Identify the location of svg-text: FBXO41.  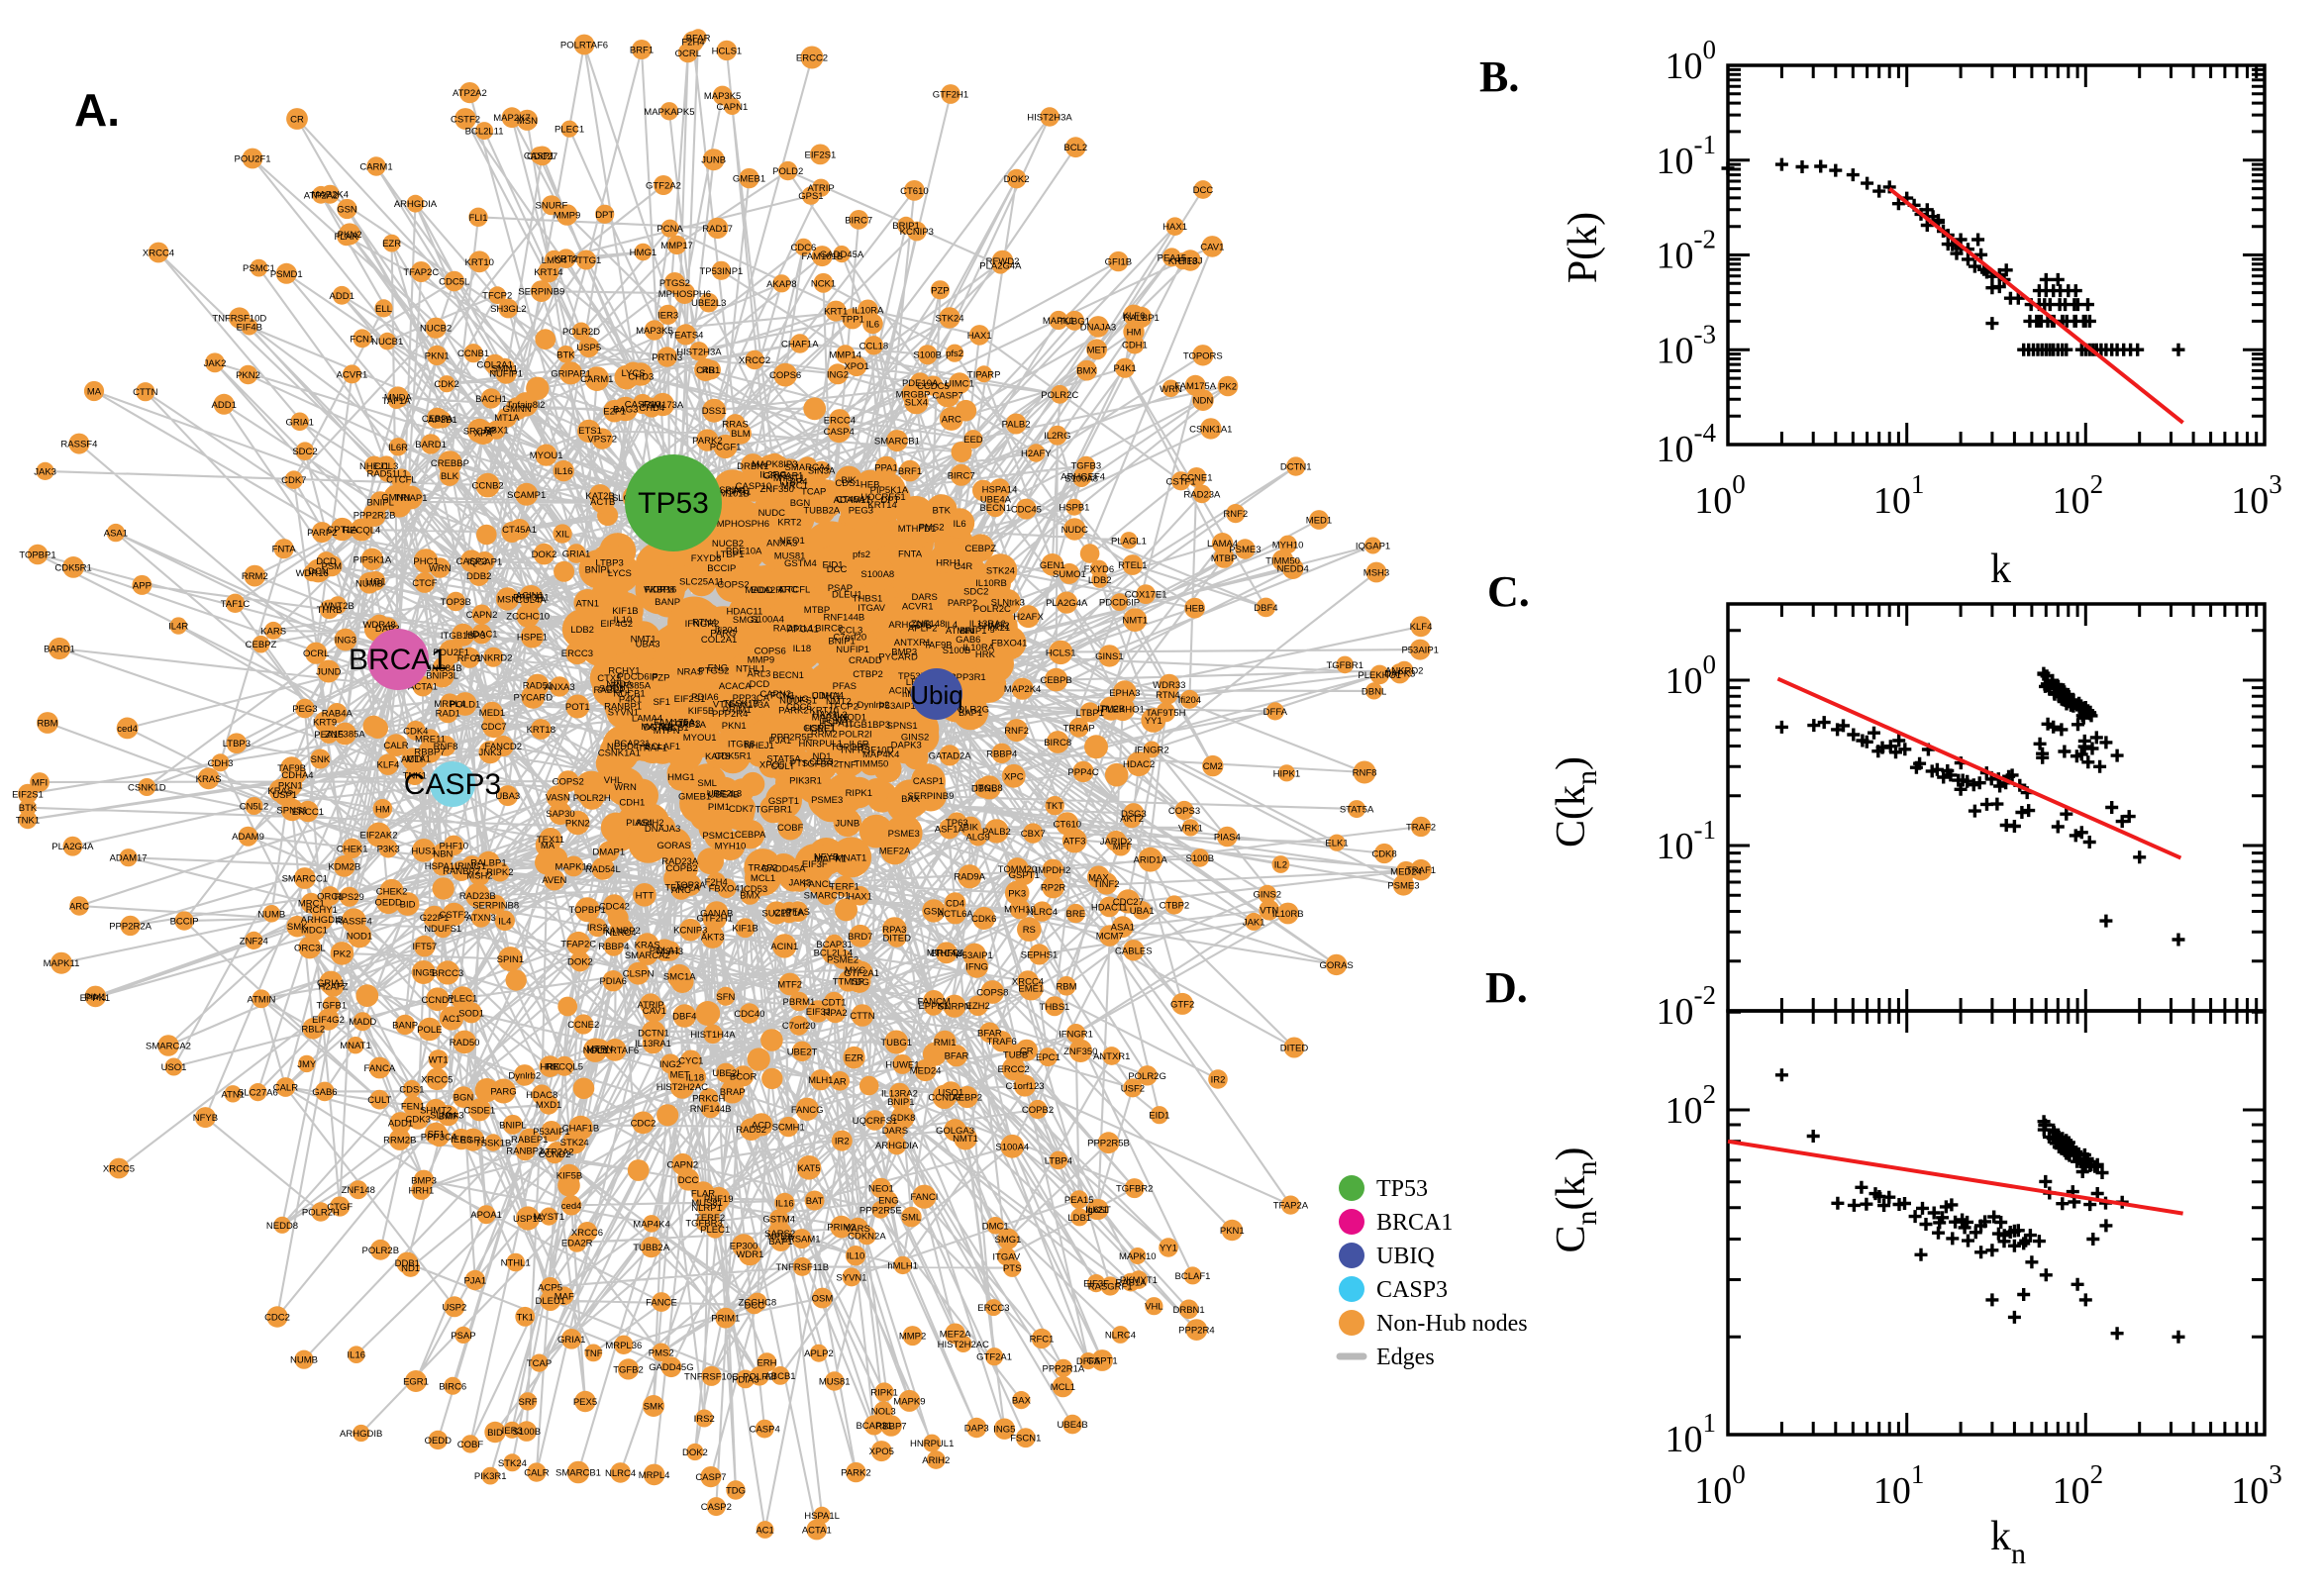
(1009, 644).